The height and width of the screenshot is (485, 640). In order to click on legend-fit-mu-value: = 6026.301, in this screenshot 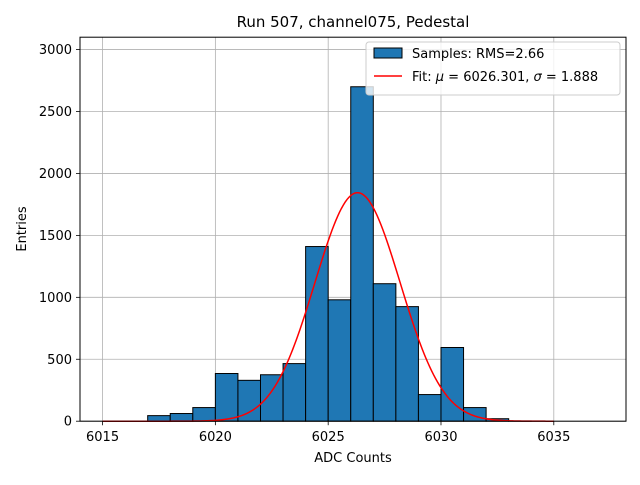, I will do `click(488, 77)`.